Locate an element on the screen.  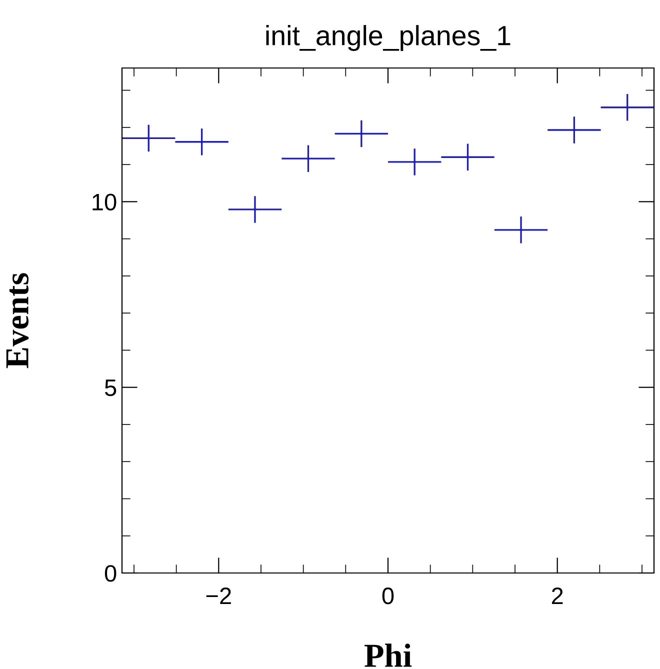
y-tick-label: 5 is located at coordinates (110, 388).